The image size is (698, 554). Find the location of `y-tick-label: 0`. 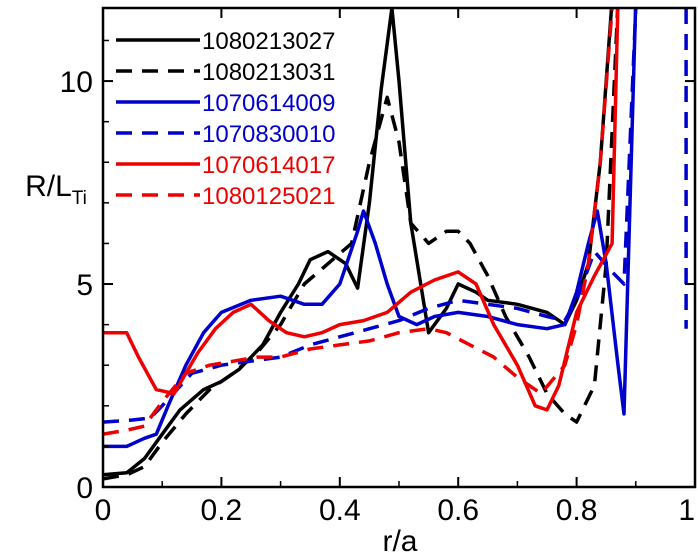

y-tick-label: 0 is located at coordinates (84, 488).